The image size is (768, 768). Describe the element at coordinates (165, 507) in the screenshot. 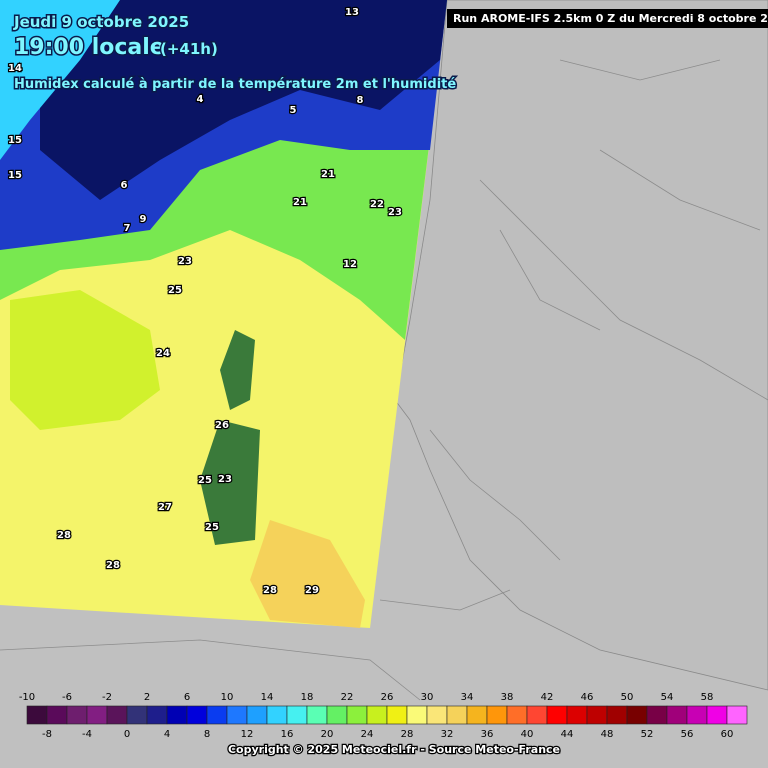

I see `contour-label: 27` at that location.